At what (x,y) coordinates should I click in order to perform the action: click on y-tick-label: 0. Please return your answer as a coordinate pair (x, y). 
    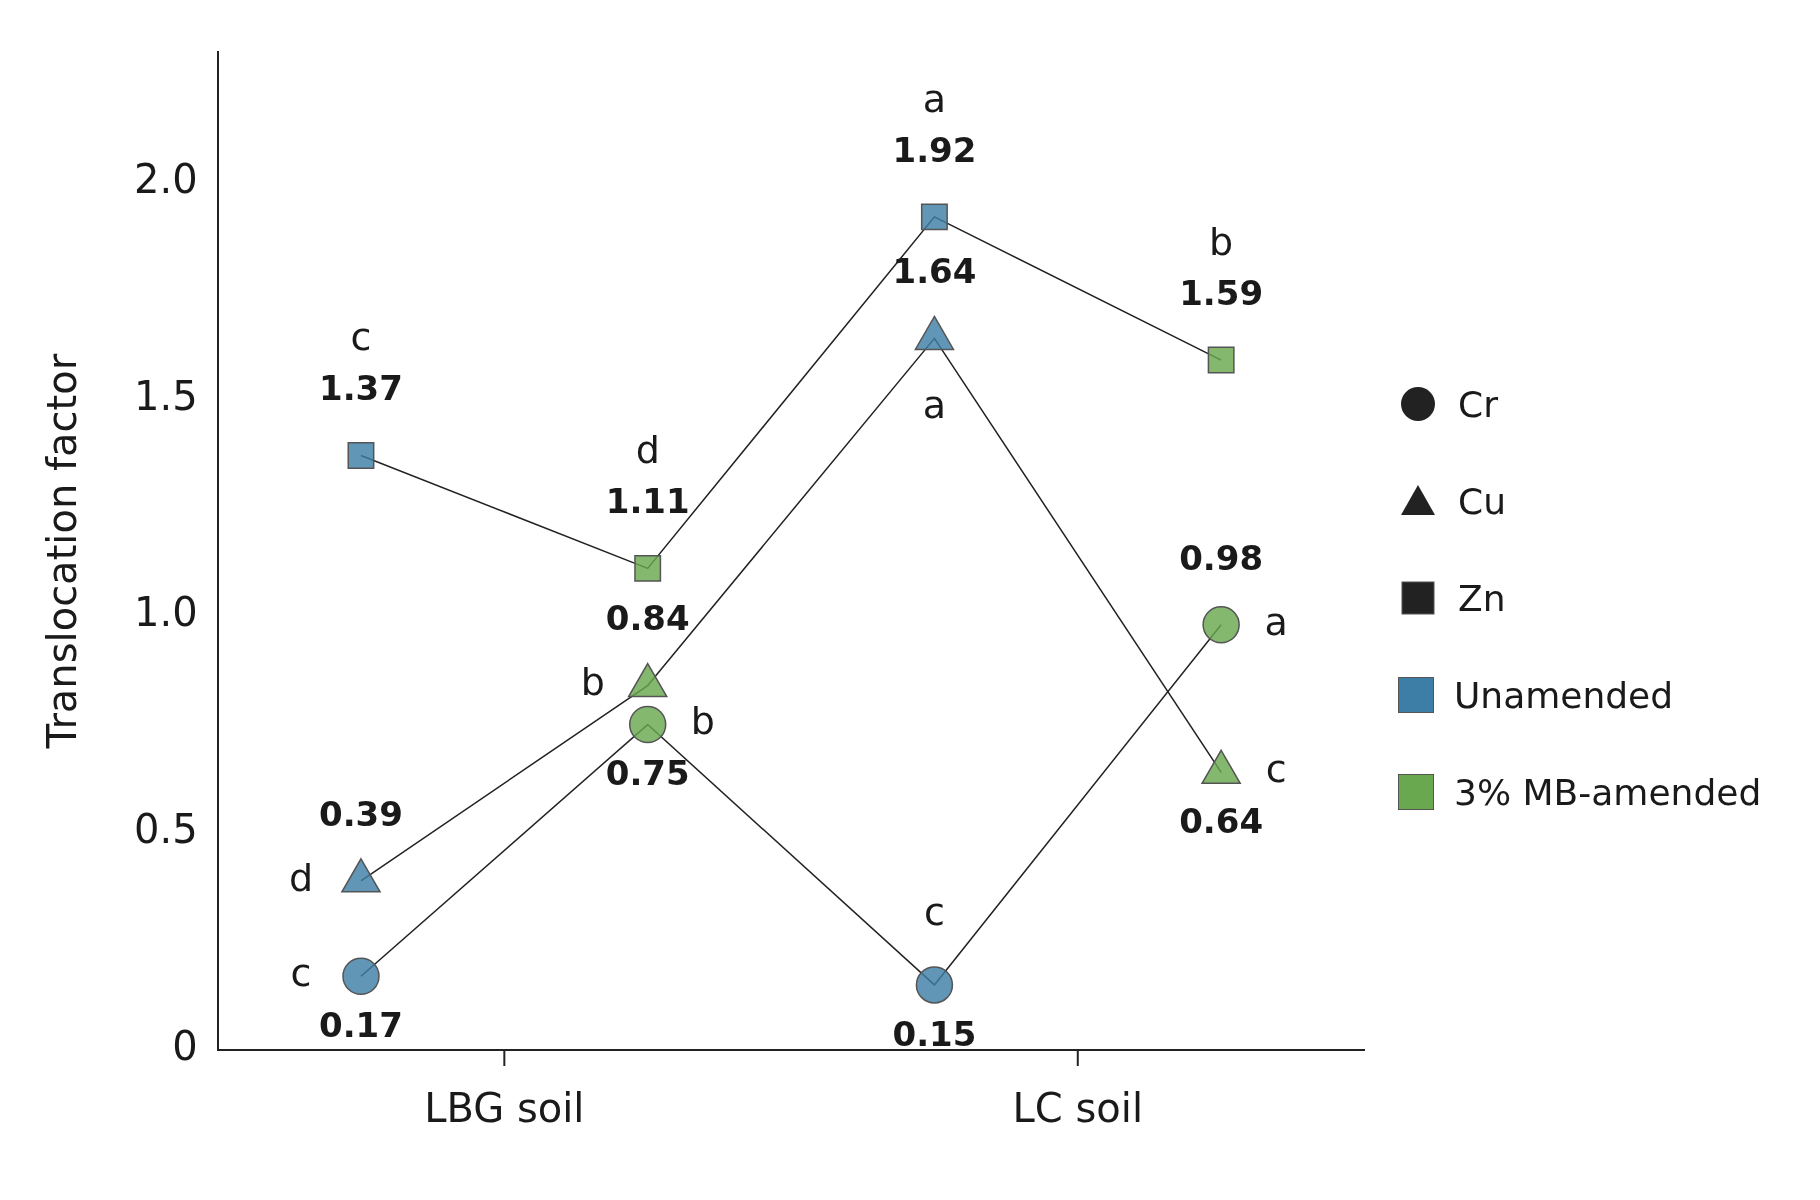
    Looking at the image, I should click on (185, 1046).